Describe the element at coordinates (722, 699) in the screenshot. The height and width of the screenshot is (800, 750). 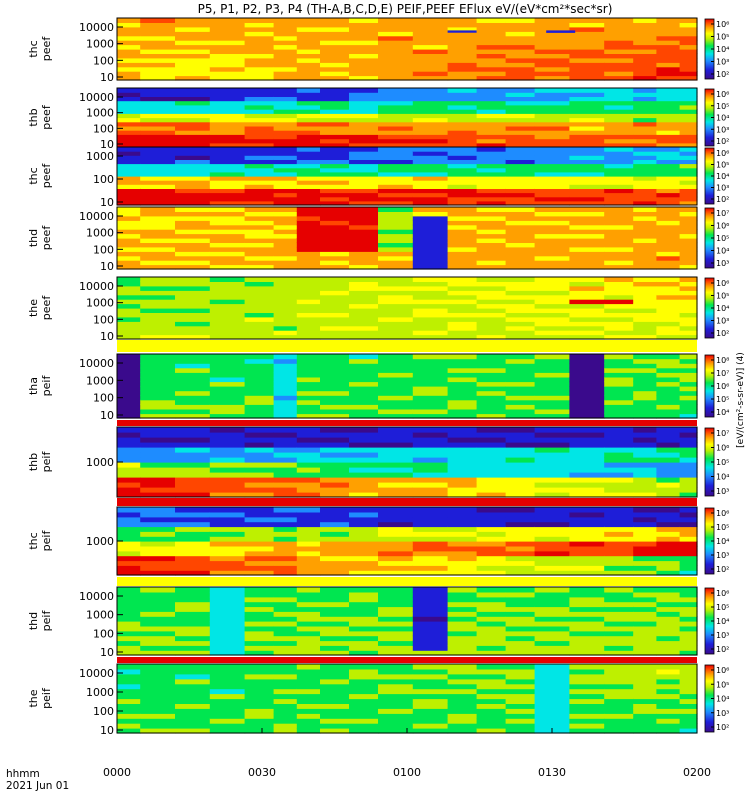
I see `colorbar-tick-label: 10⁴` at that location.